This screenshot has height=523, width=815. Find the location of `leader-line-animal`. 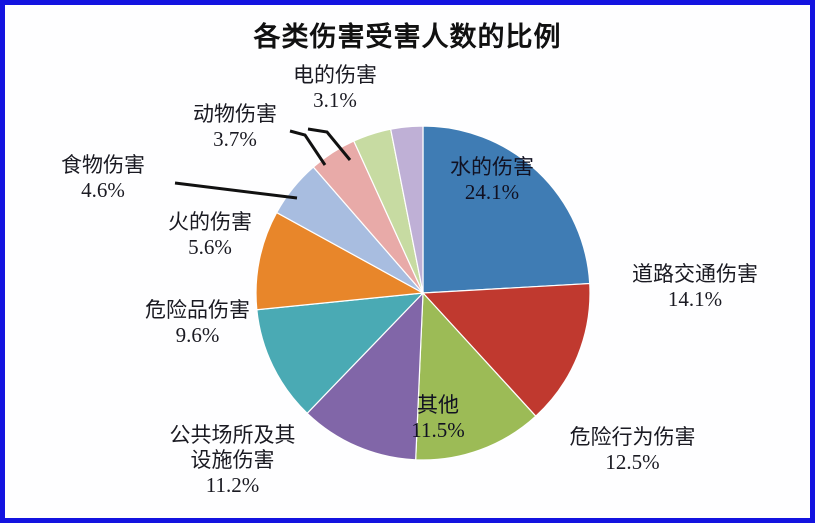

leader-line-animal is located at coordinates (308, 147).